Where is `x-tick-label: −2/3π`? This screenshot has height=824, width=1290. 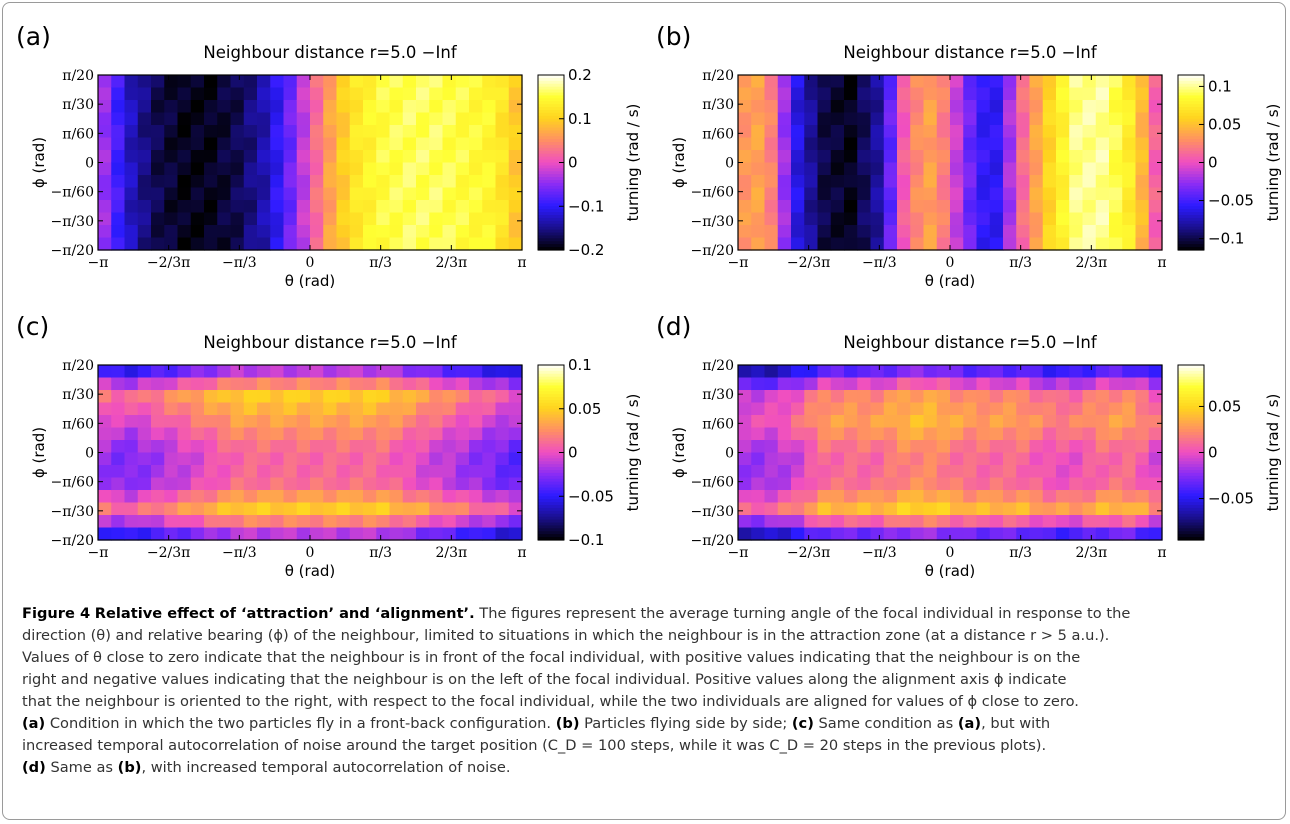 x-tick-label: −2/3π is located at coordinates (168, 263).